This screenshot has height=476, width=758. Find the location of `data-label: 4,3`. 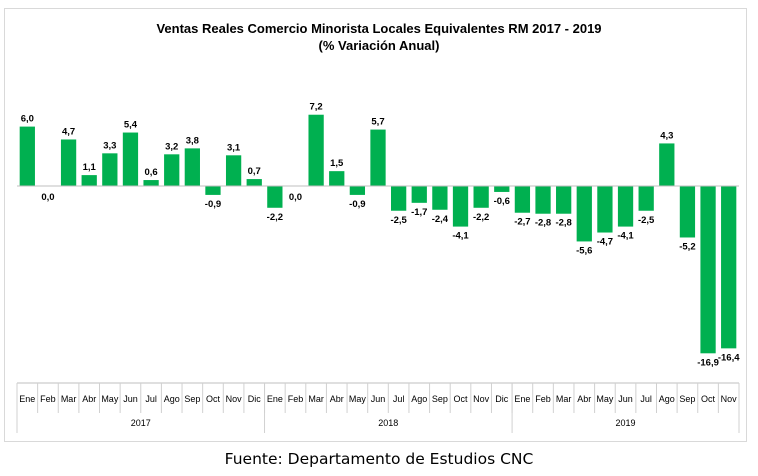

data-label: 4,3 is located at coordinates (666, 135).